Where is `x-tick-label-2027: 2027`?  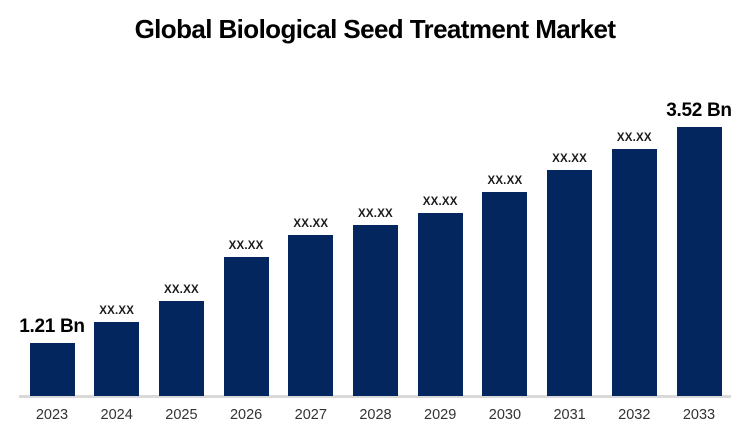
x-tick-label-2027: 2027 is located at coordinates (310, 415).